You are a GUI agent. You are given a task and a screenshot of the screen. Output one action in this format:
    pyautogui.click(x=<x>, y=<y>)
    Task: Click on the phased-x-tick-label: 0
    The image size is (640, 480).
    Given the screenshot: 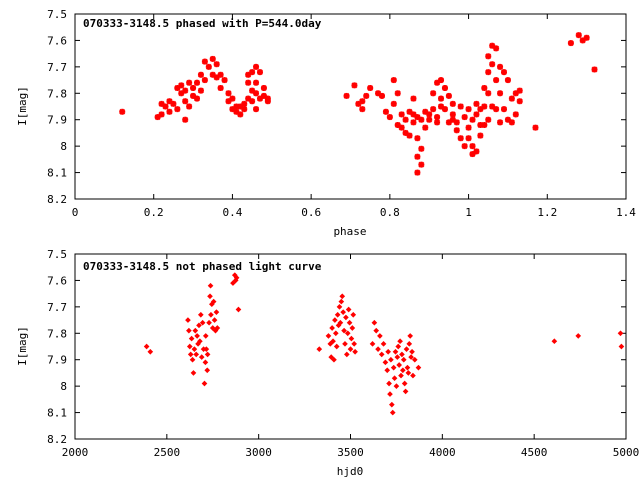 What is the action you would take?
    pyautogui.click(x=75, y=212)
    